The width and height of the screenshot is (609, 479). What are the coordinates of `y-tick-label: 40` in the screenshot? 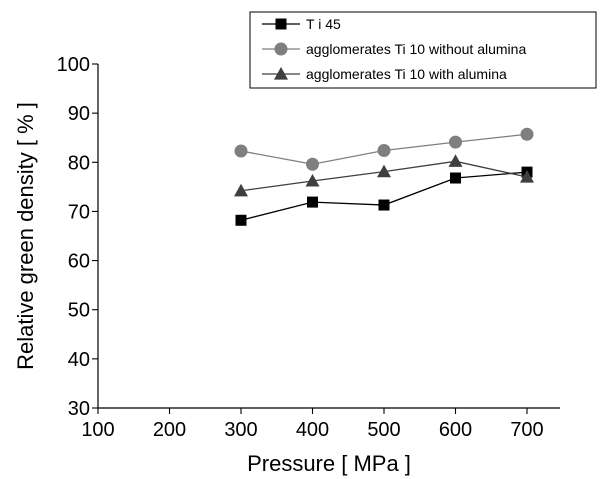 It's located at (79, 360).